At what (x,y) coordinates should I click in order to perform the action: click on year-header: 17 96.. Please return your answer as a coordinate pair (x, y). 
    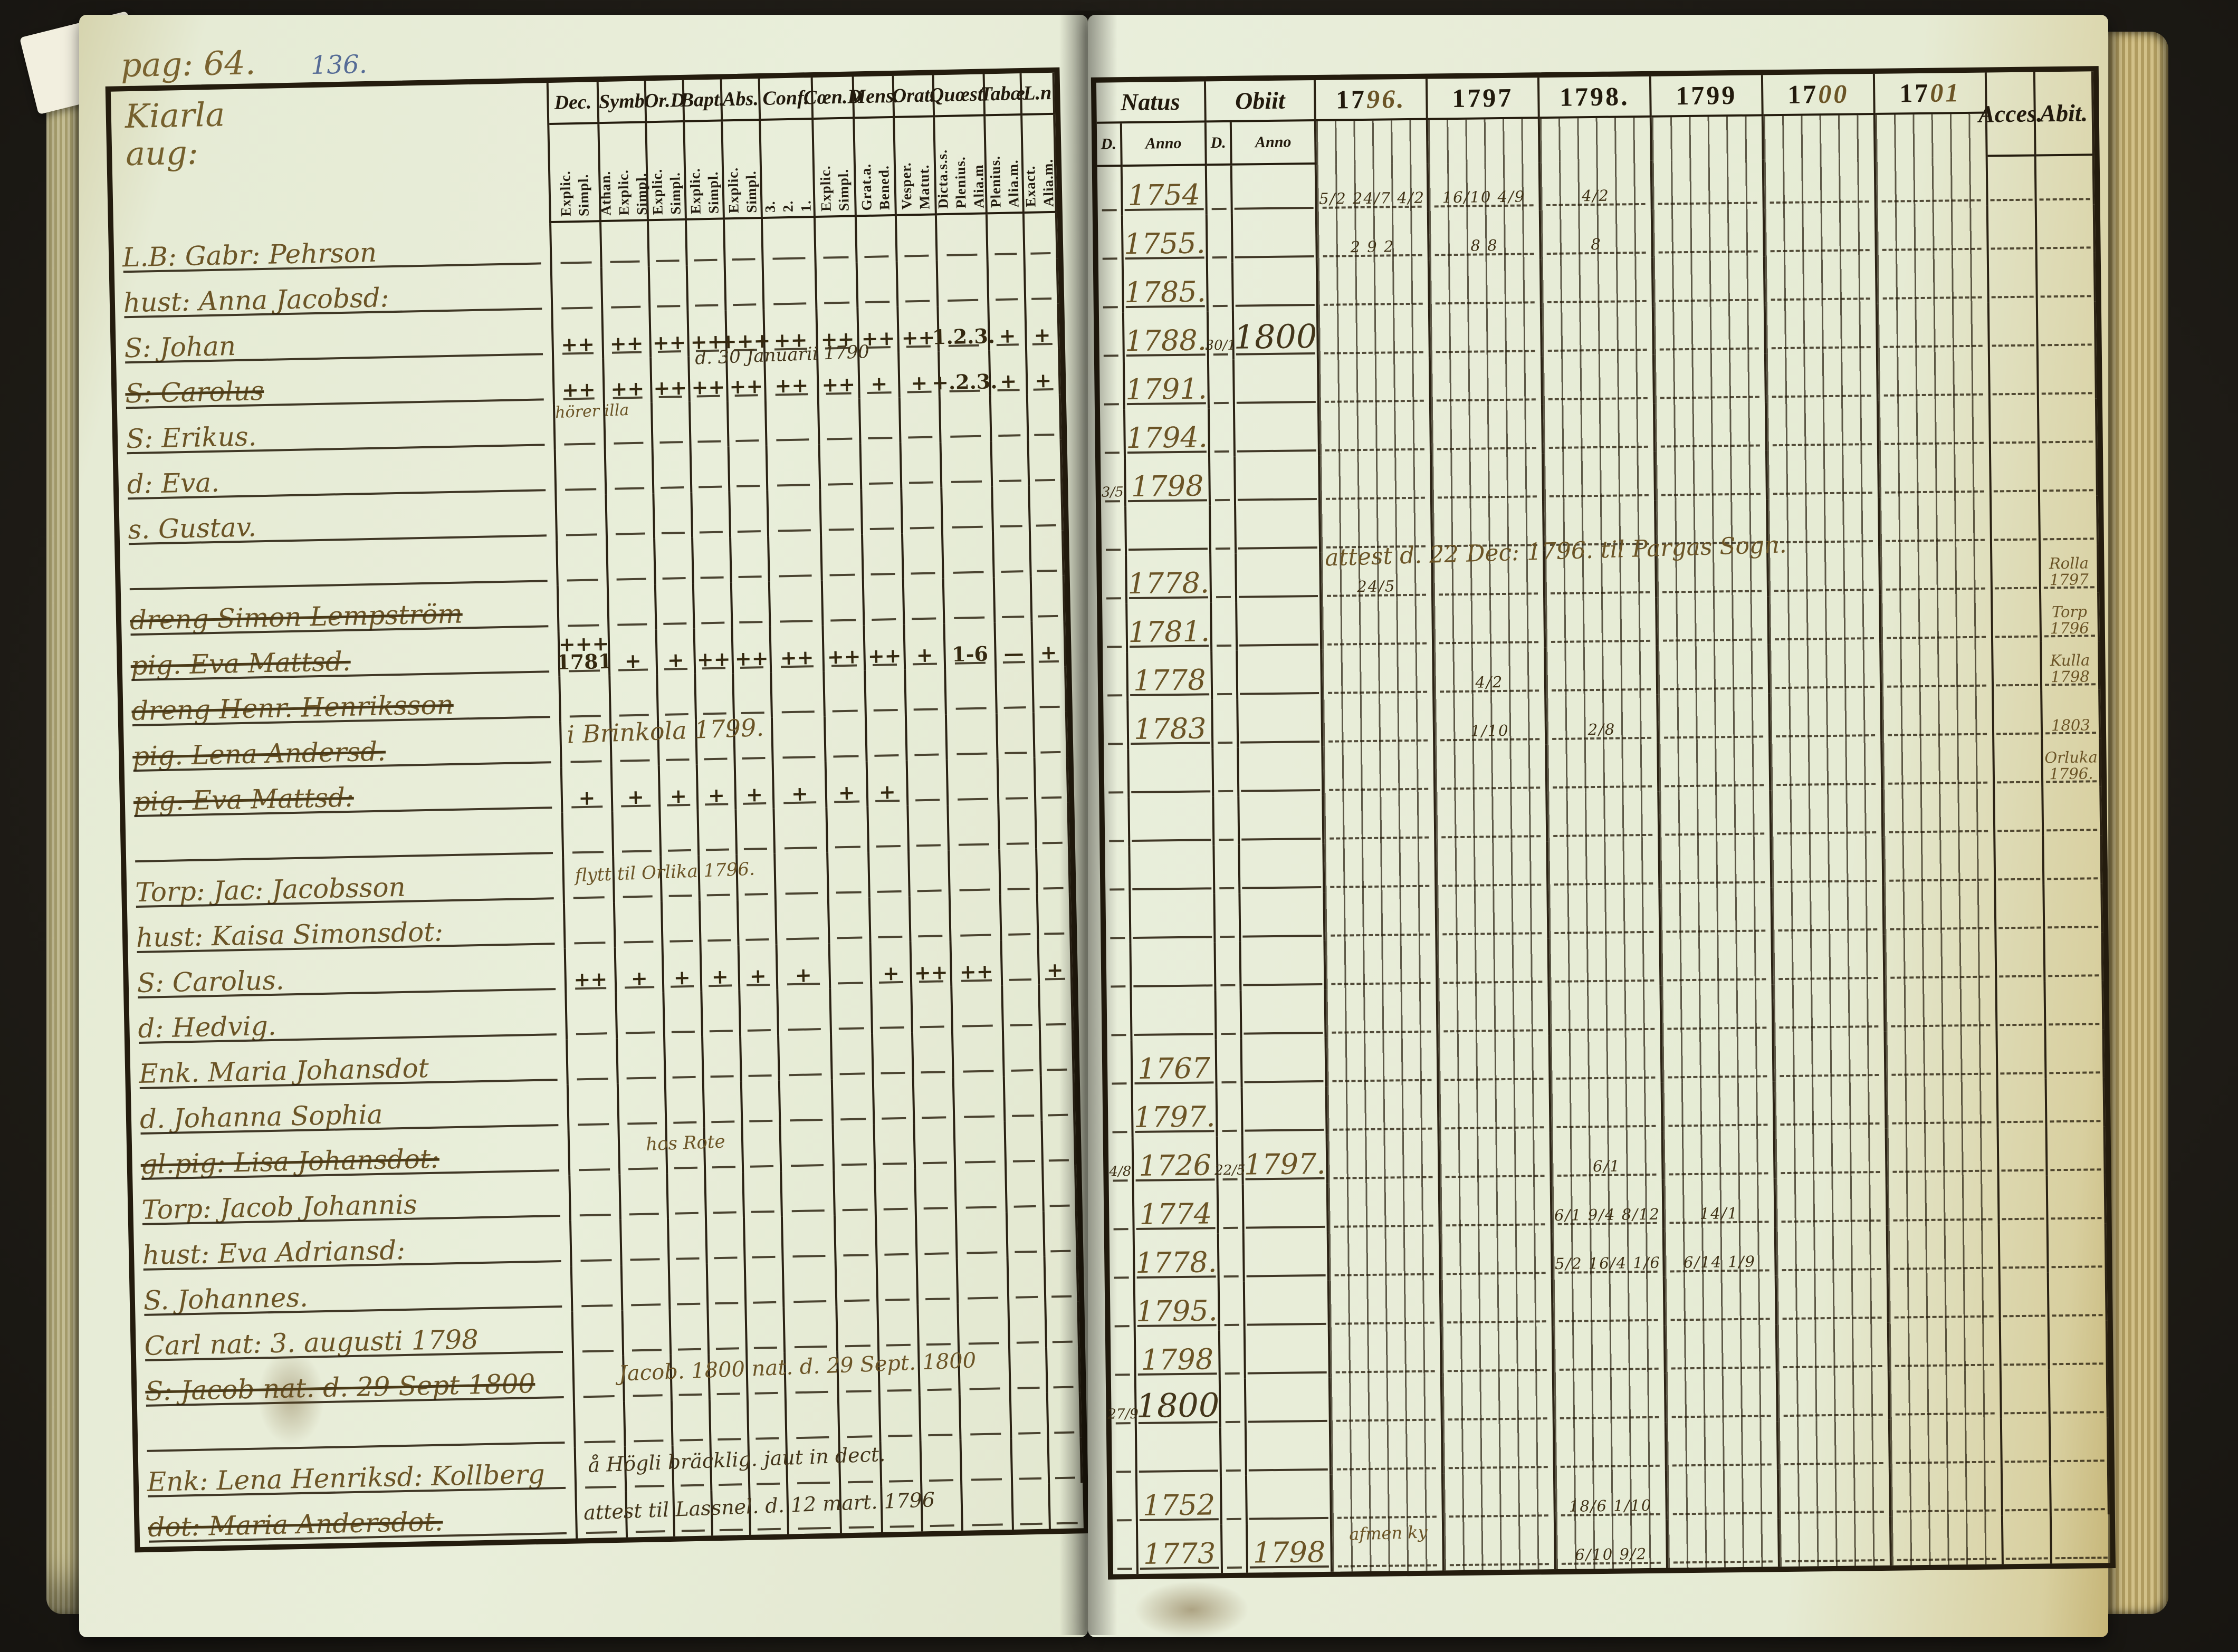
    Looking at the image, I should click on (1371, 100).